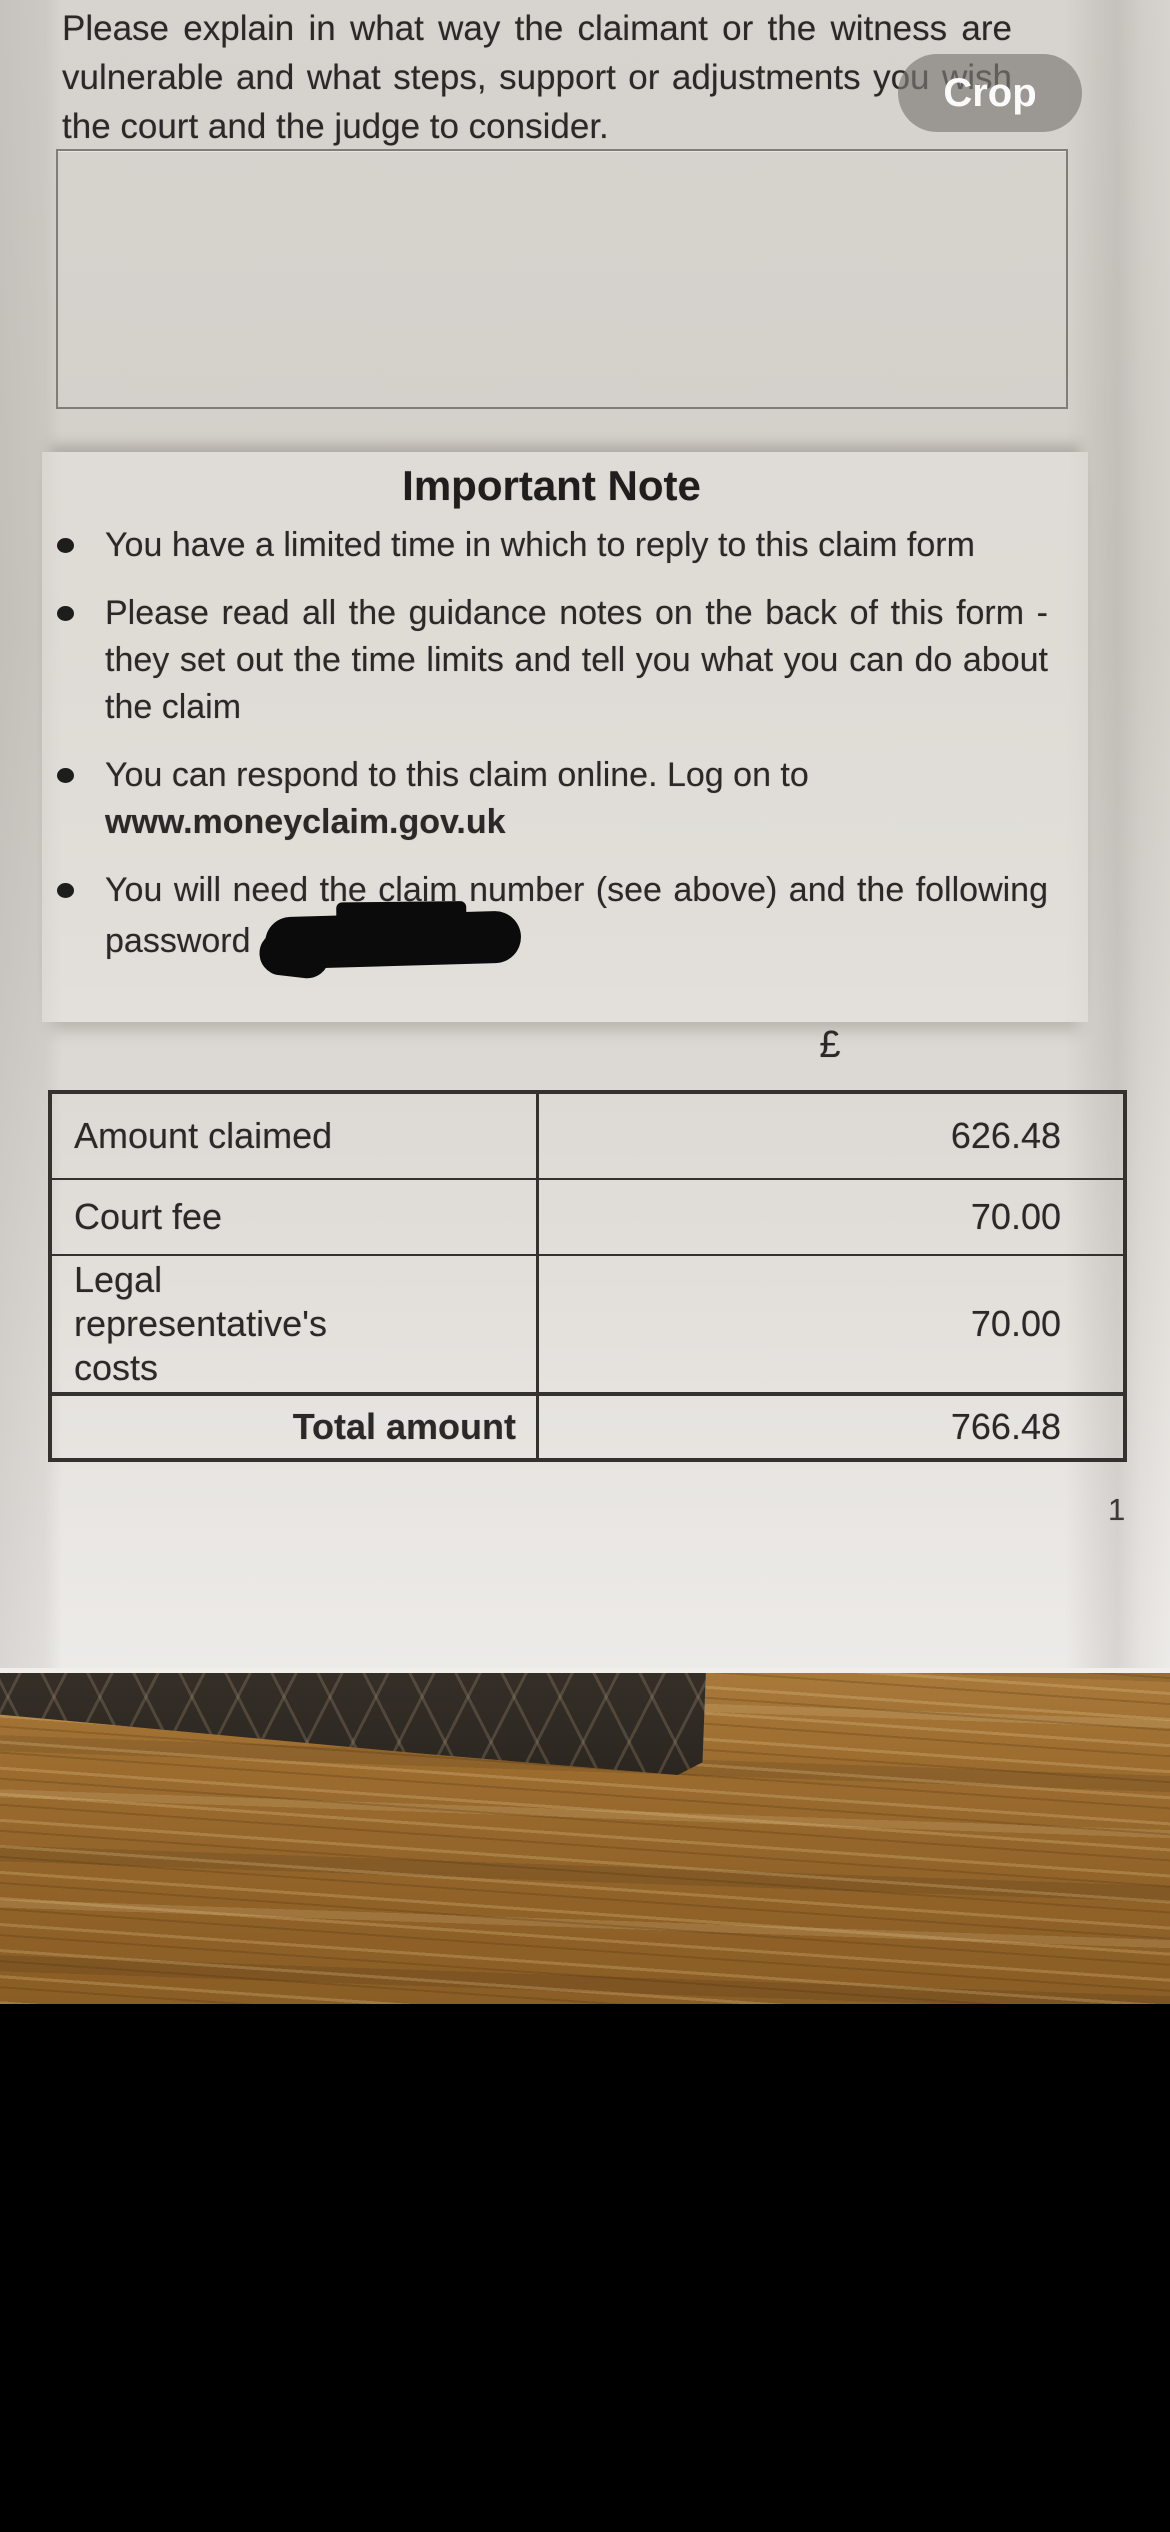 The image size is (1170, 2532). I want to click on vulnerability-answer-box, so click(562, 279).